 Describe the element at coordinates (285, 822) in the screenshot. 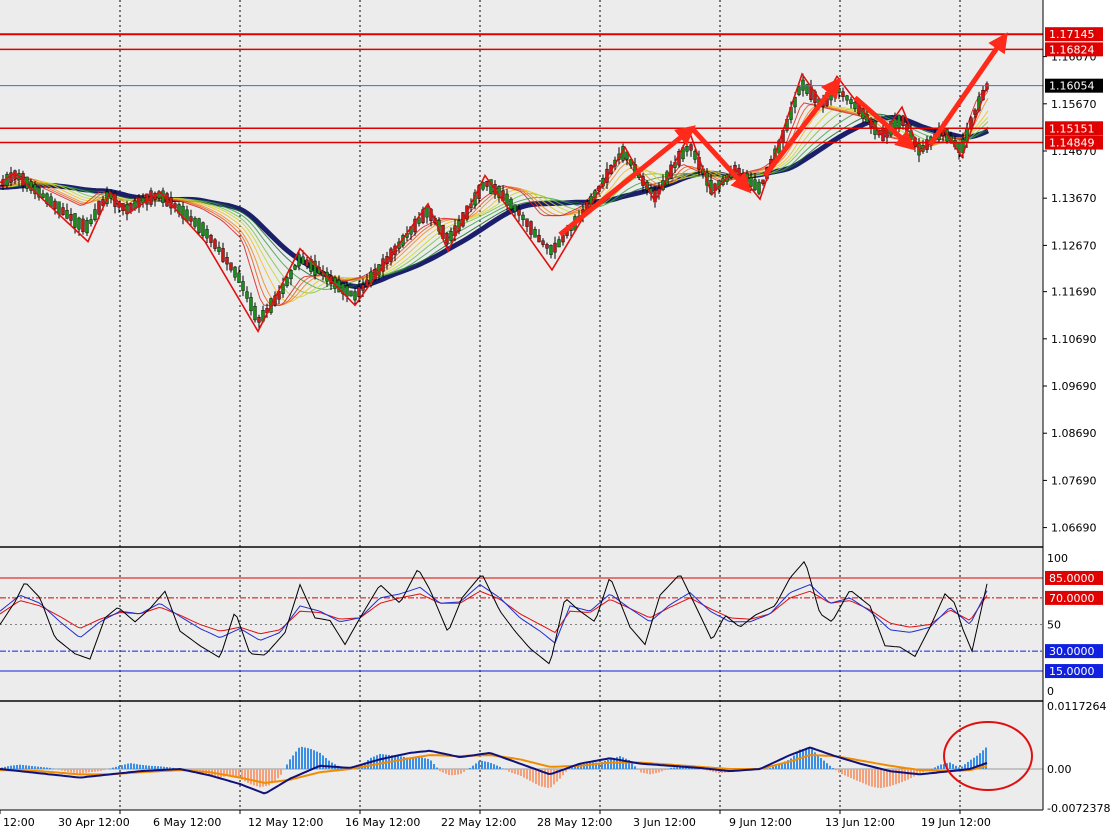

I see `time-tick-label: 12 May 12:00` at that location.